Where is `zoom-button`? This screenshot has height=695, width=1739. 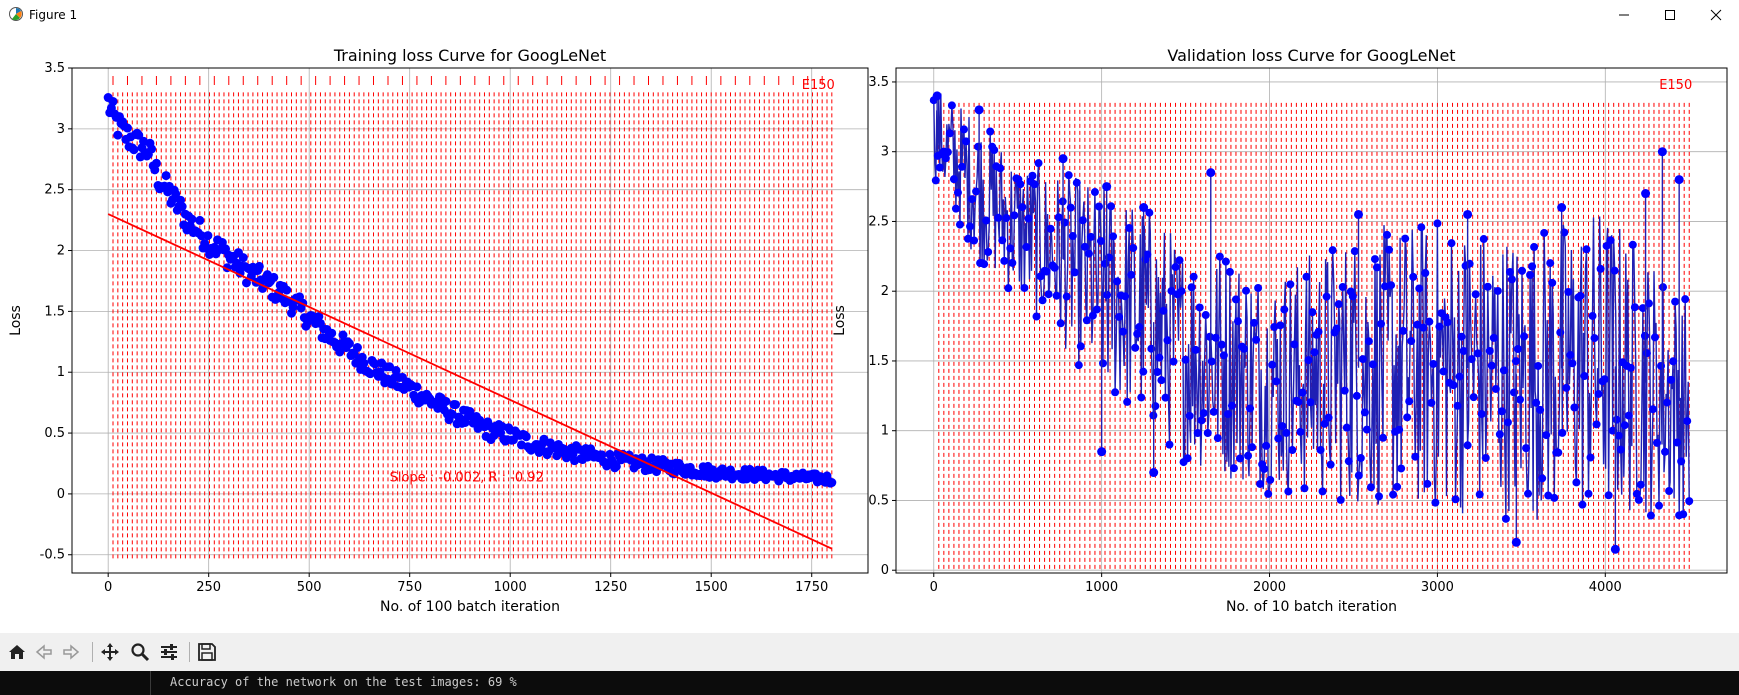
zoom-button is located at coordinates (140, 652).